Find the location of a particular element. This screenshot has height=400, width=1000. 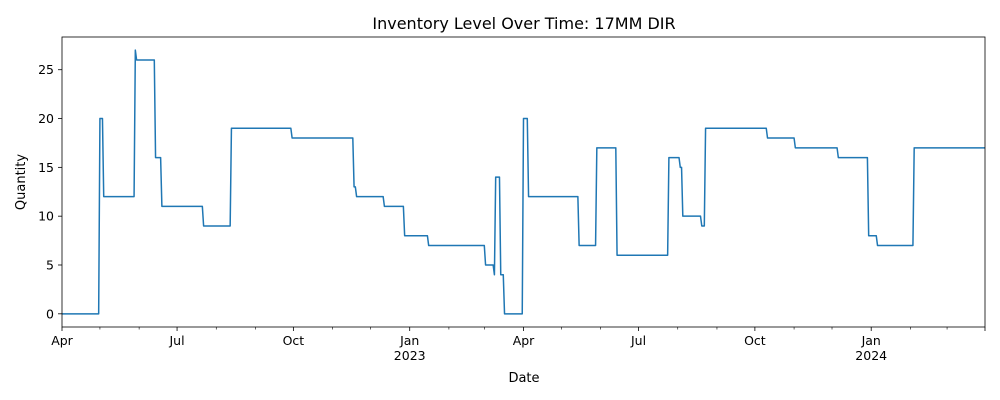

x-tick-year-label: 2023 is located at coordinates (410, 355).